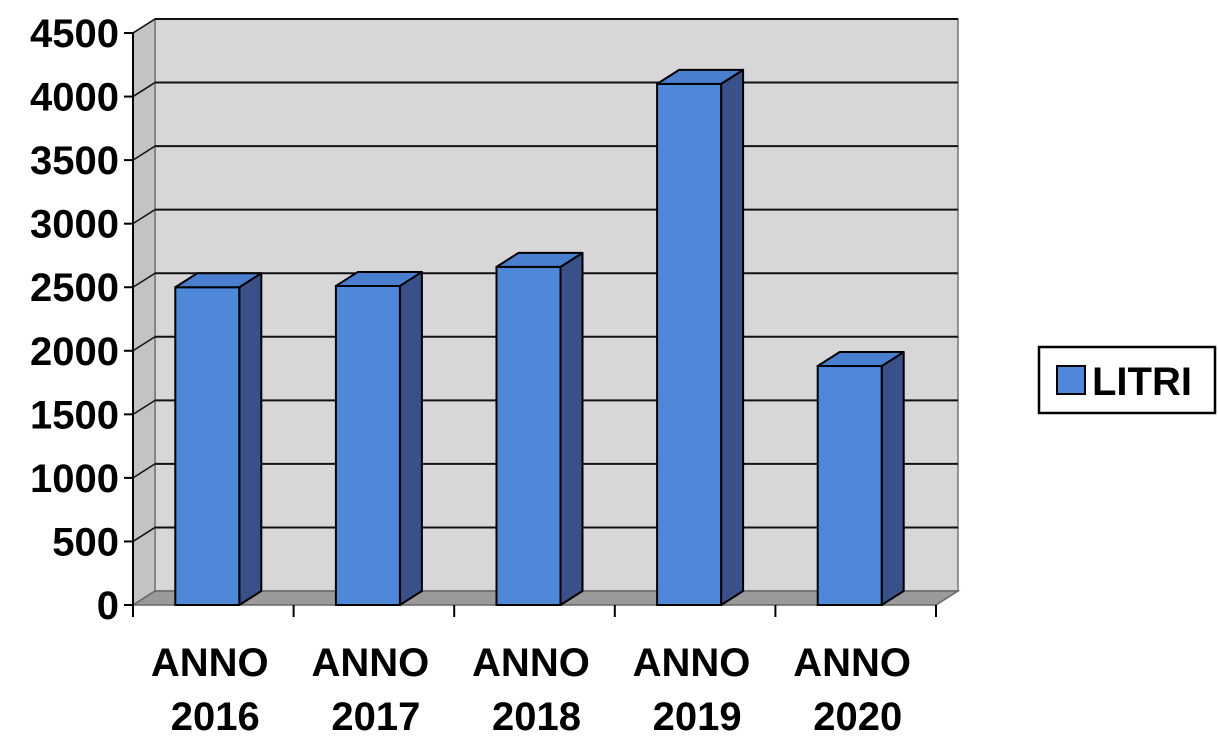  What do you see at coordinates (74, 98) in the screenshot?
I see `y-tick-label: 4000` at bounding box center [74, 98].